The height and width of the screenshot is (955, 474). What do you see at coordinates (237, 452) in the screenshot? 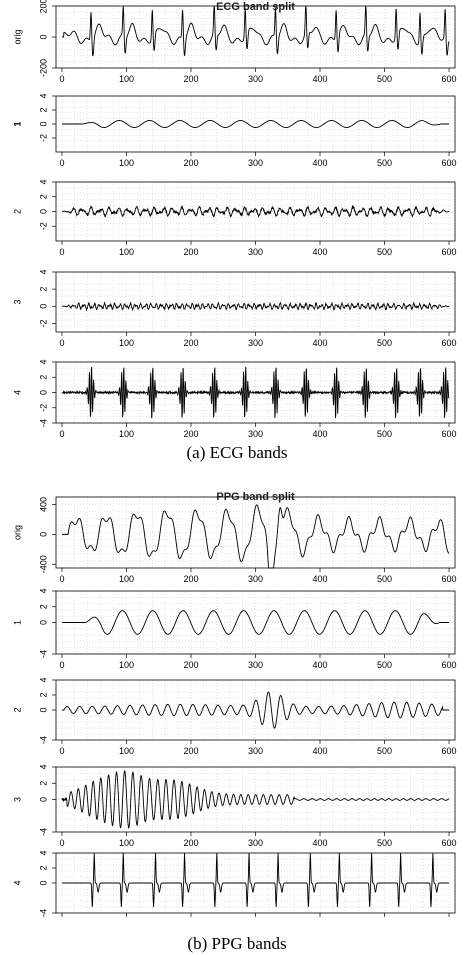
I see `caption-ecg: (a) ECG bands` at bounding box center [237, 452].